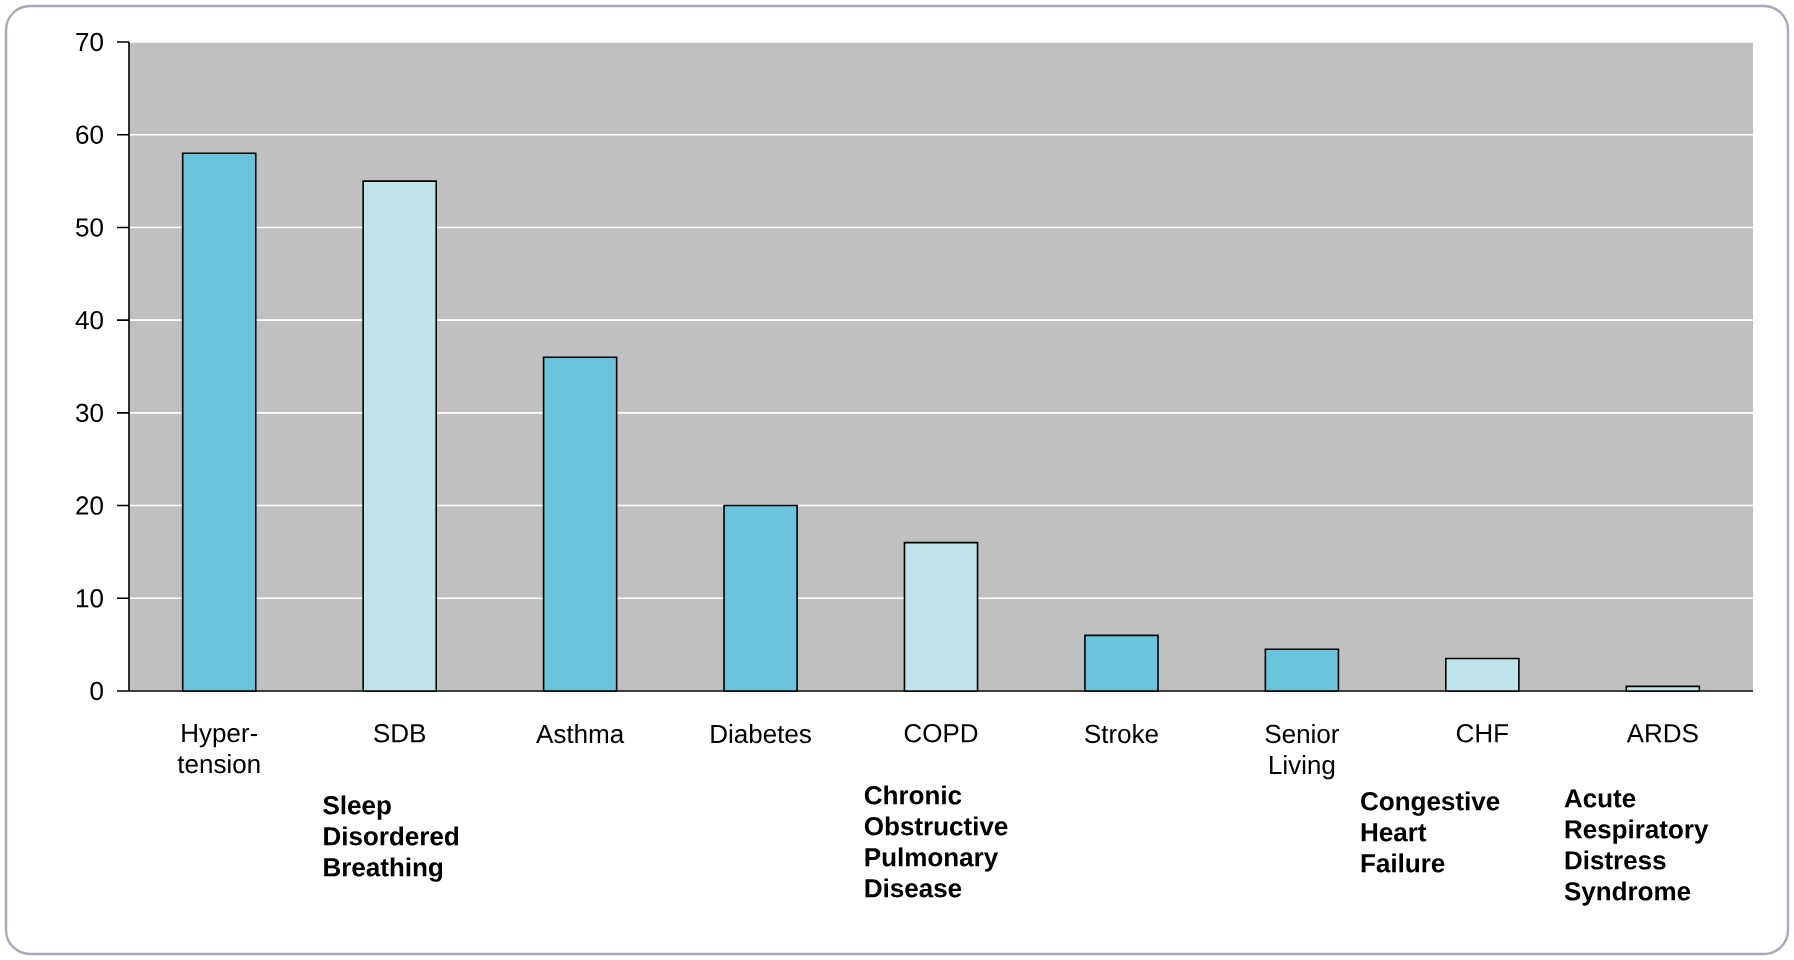 Image resolution: width=1794 pixels, height=960 pixels. Describe the element at coordinates (761, 734) in the screenshot. I see `x-tick-label: Diabetes` at that location.